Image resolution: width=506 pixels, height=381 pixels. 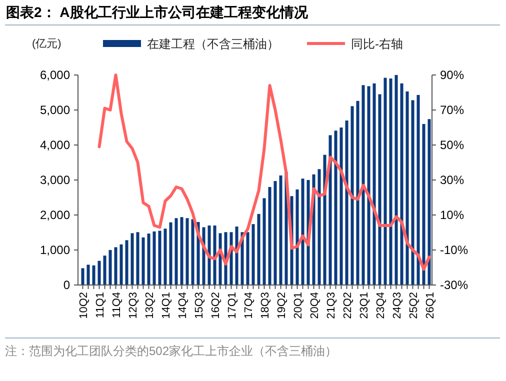 What do you see at coordinates (55, 215) in the screenshot?
I see `y-tick-label: 2,000` at bounding box center [55, 215].